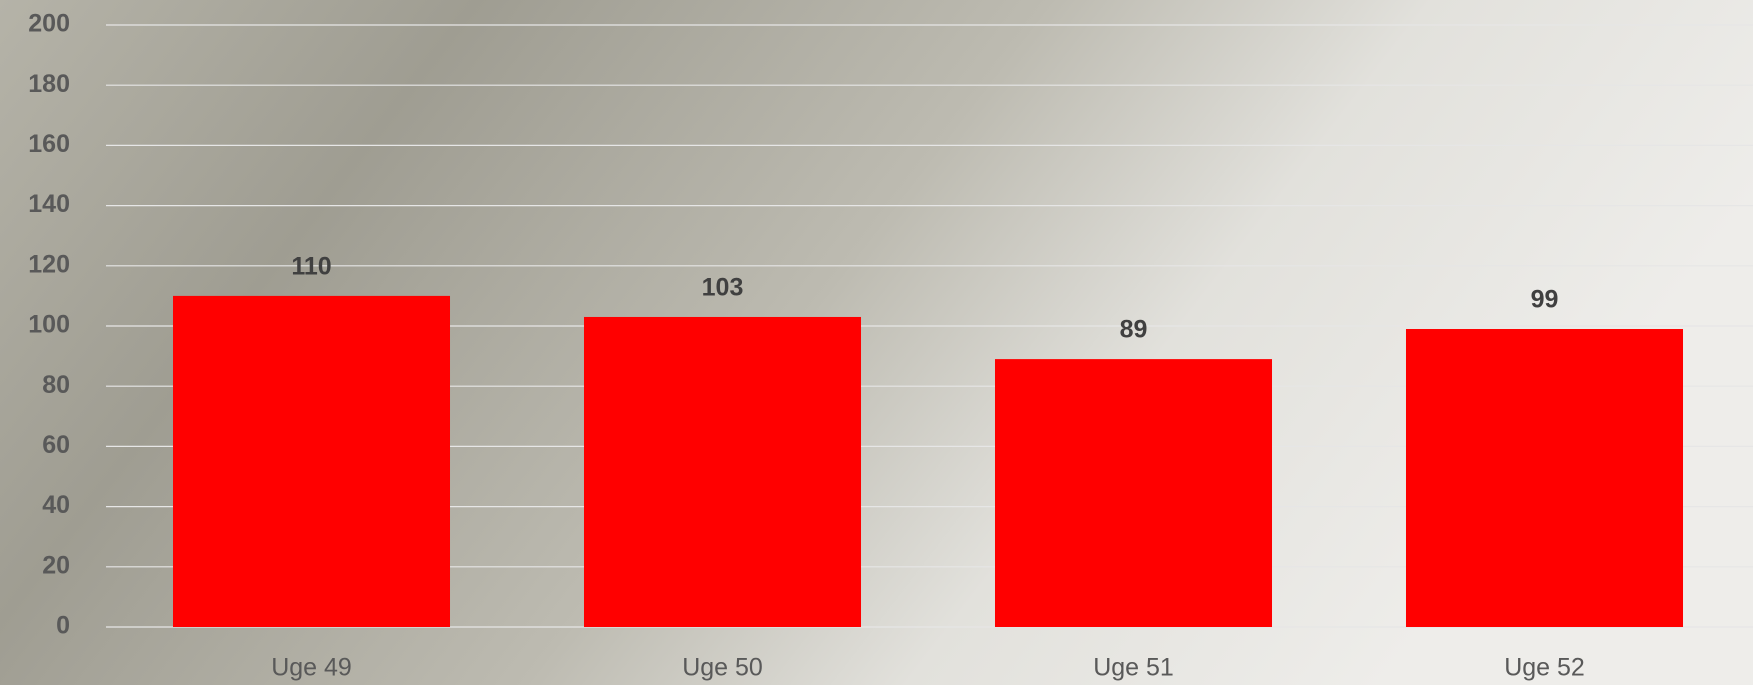 The width and height of the screenshot is (1753, 690). Describe the element at coordinates (56, 565) in the screenshot. I see `y-tick-label: 20` at that location.